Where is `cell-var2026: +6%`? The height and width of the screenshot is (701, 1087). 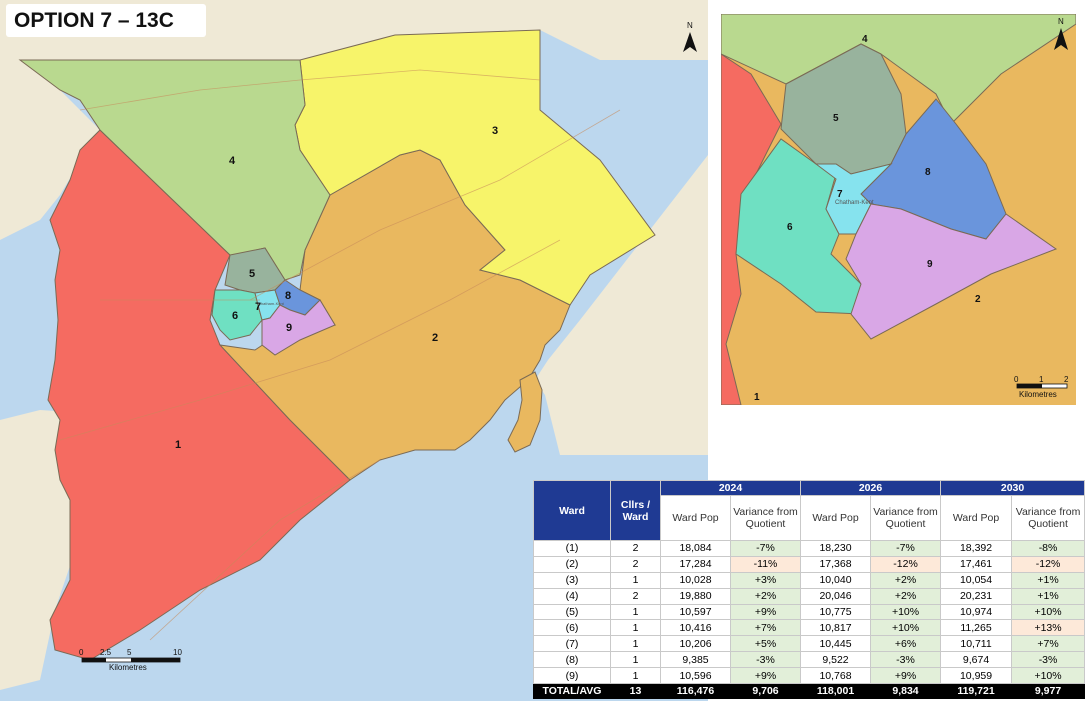
cell-var2026: +6% is located at coordinates (906, 644).